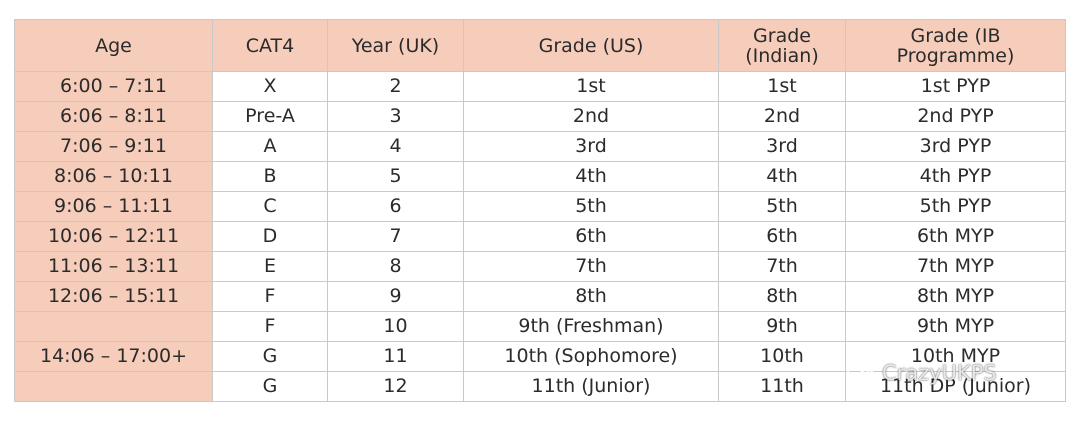 The height and width of the screenshot is (427, 1080). I want to click on cell-year-uk: 11, so click(395, 356).